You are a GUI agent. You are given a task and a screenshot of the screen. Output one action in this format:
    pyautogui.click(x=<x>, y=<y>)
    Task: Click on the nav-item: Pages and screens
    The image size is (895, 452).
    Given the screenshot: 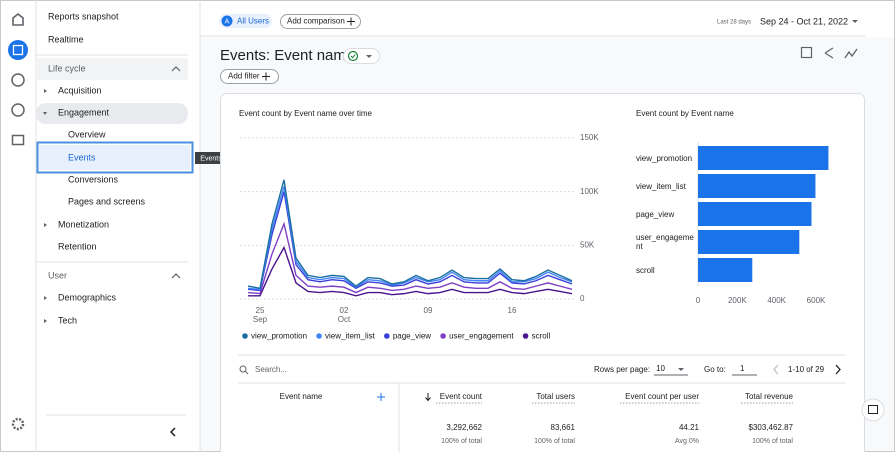 What is the action you would take?
    pyautogui.click(x=107, y=201)
    